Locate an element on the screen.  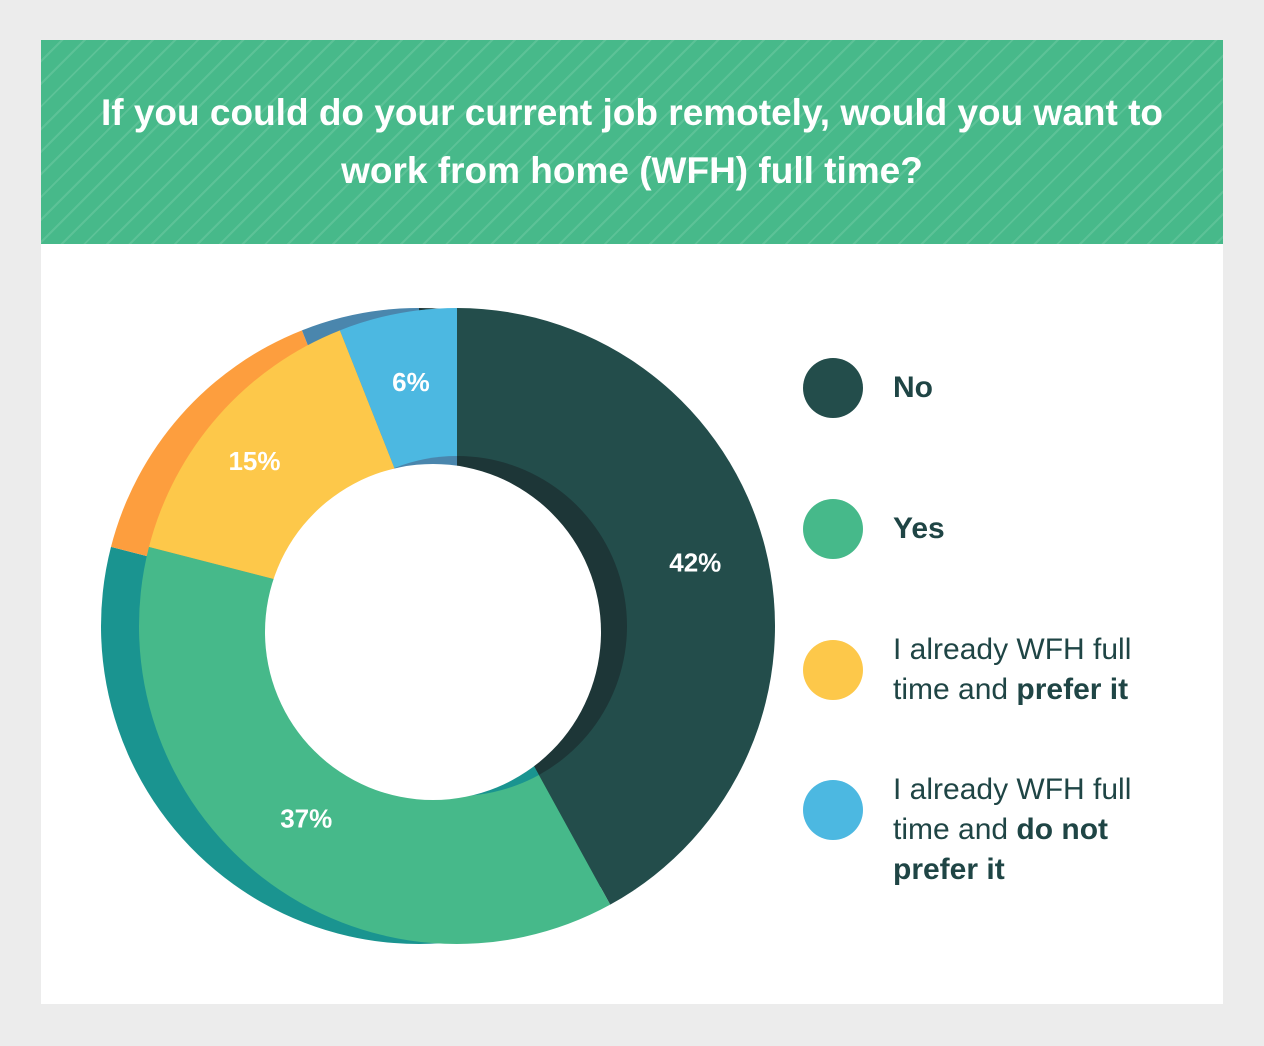
legend-text-bold: do not prefer it is located at coordinates (1001, 849).